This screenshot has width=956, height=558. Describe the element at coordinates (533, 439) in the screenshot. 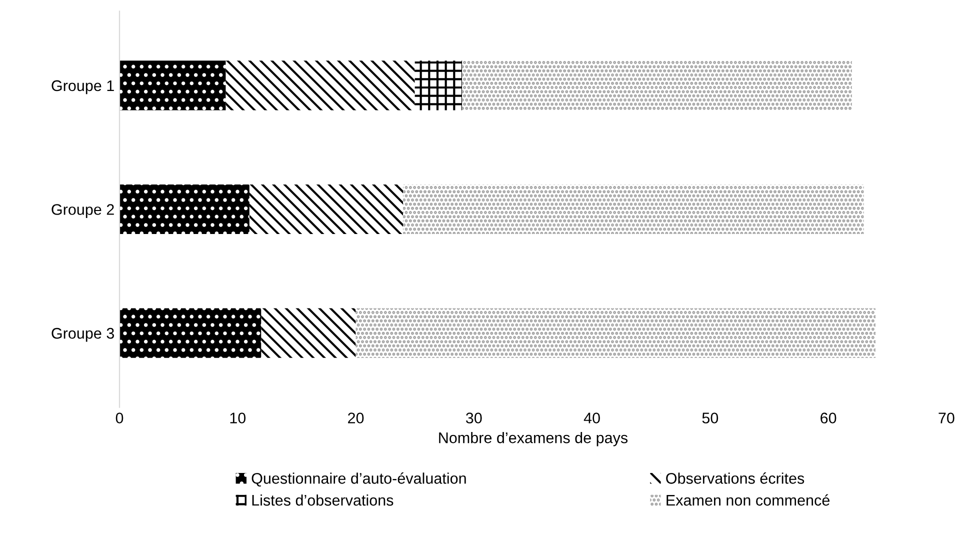

I see `x-axis-title: Nombre d’examens de pays` at that location.